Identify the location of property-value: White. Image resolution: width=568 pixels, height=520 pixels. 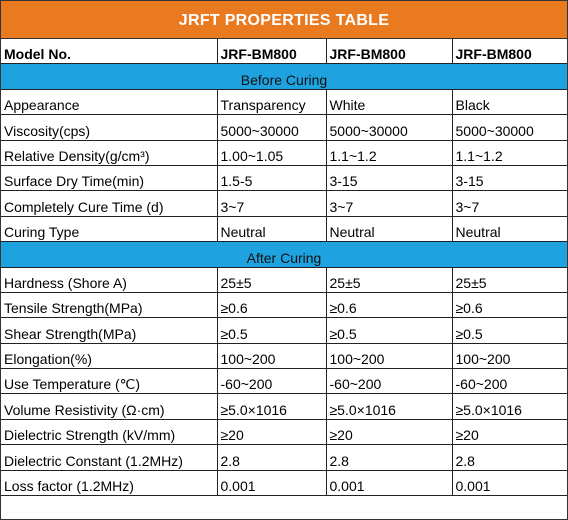
(389, 102).